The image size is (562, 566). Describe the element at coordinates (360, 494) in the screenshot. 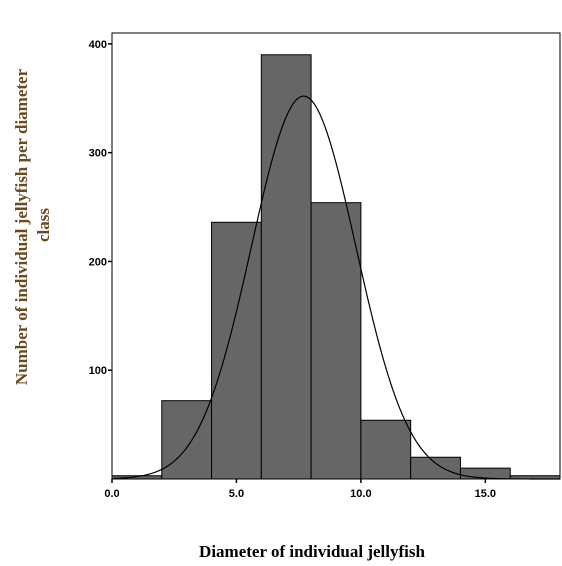

I see `x-tick-label-2: 10.0` at that location.